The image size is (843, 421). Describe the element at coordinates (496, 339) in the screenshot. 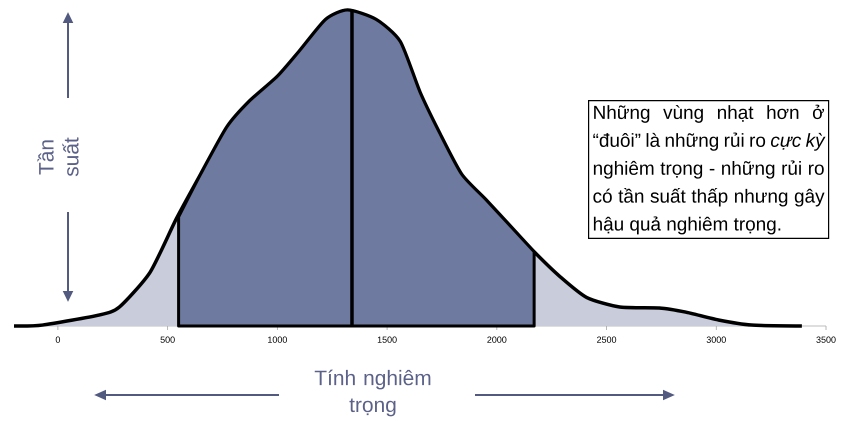

I see `x-tick-label: 2000` at that location.